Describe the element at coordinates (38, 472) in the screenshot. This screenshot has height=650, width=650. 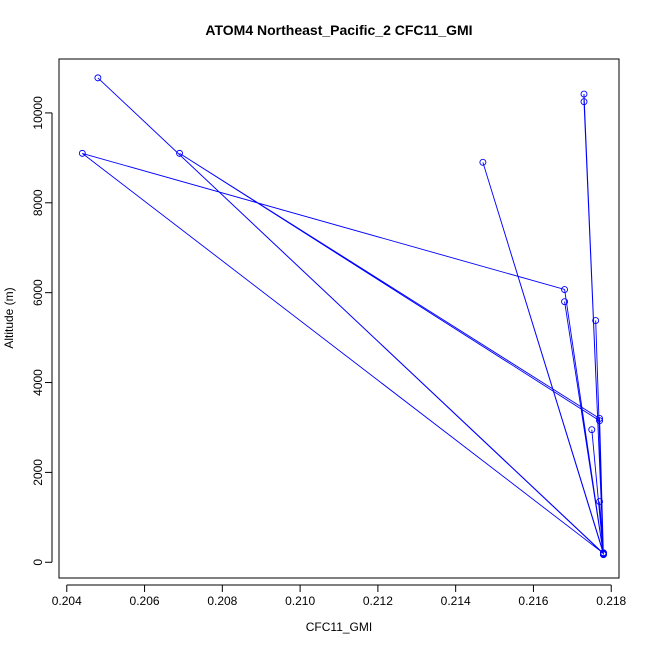
I see `y-tick-label: 2000` at that location.